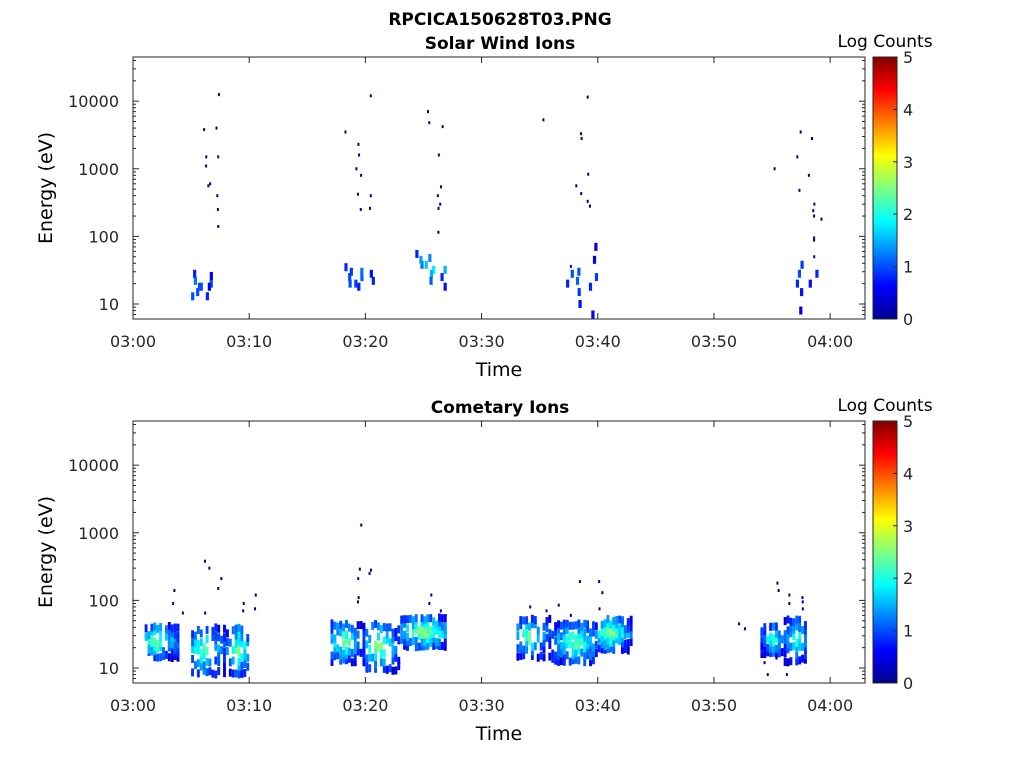 The height and width of the screenshot is (768, 1024). What do you see at coordinates (103, 600) in the screenshot?
I see `y-tick-label: 100` at bounding box center [103, 600].